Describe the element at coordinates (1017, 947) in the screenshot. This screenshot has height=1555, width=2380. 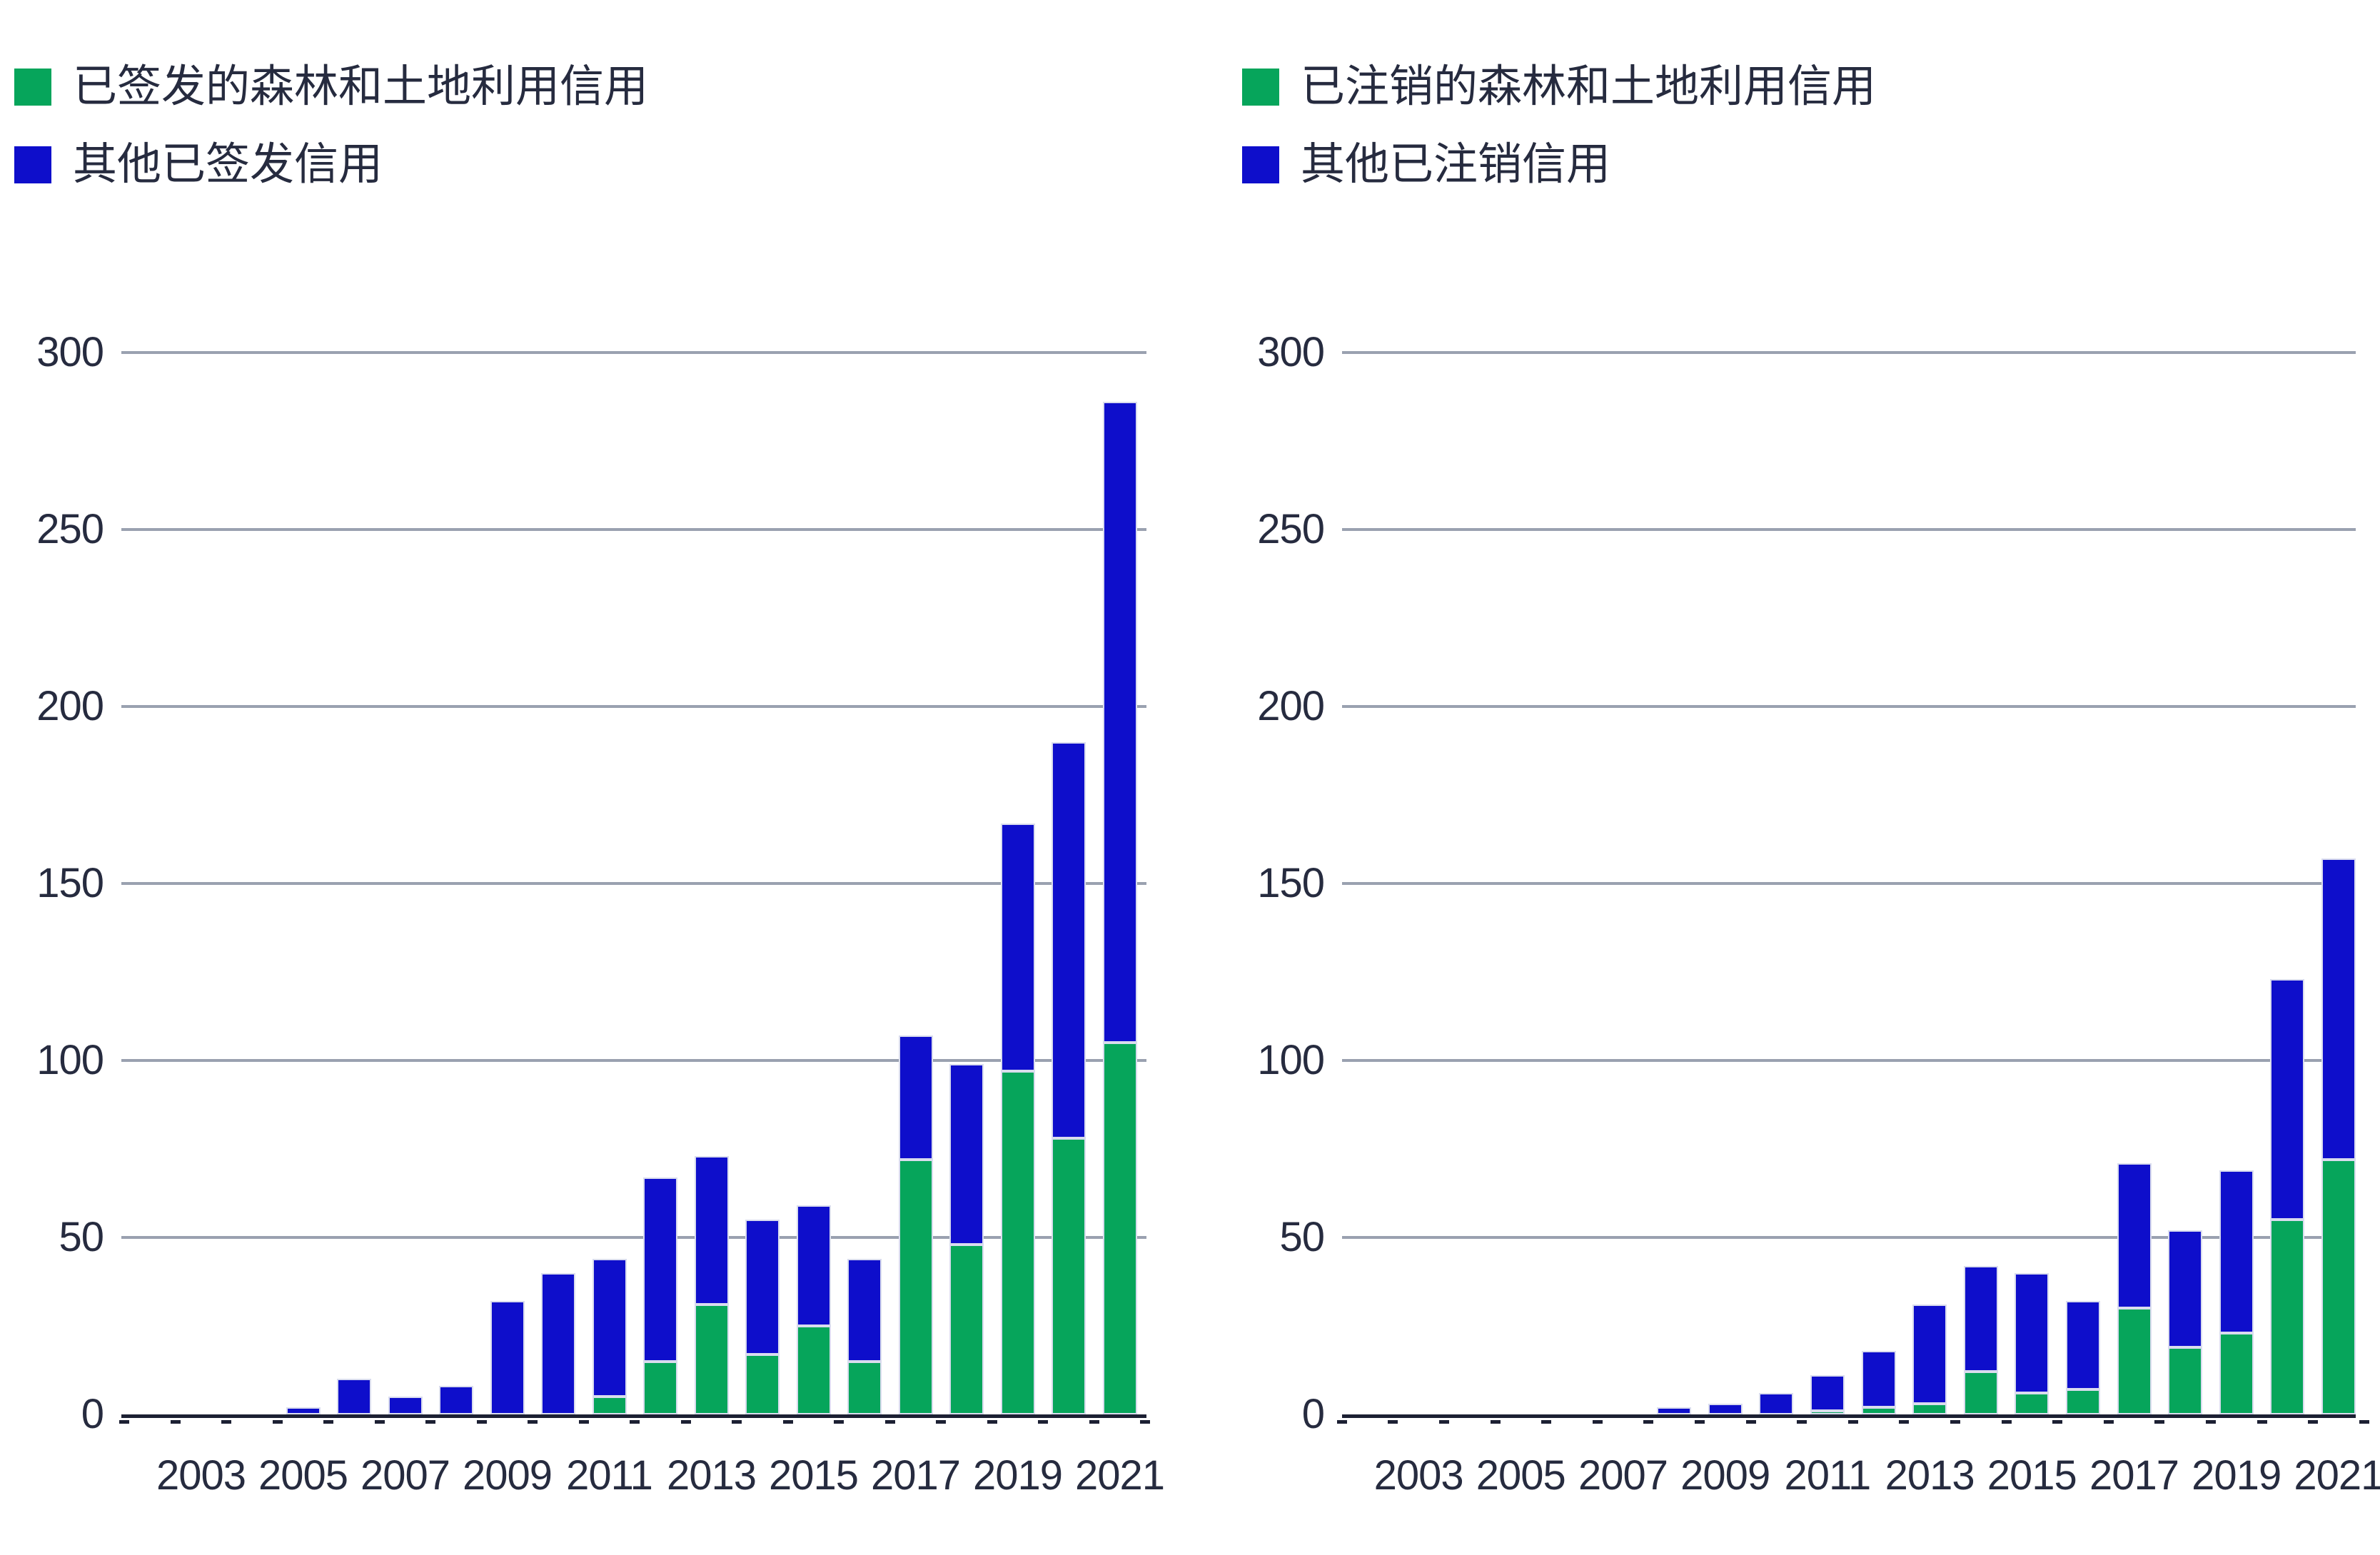
I see `bar-segment-blue-issued-2019` at that location.